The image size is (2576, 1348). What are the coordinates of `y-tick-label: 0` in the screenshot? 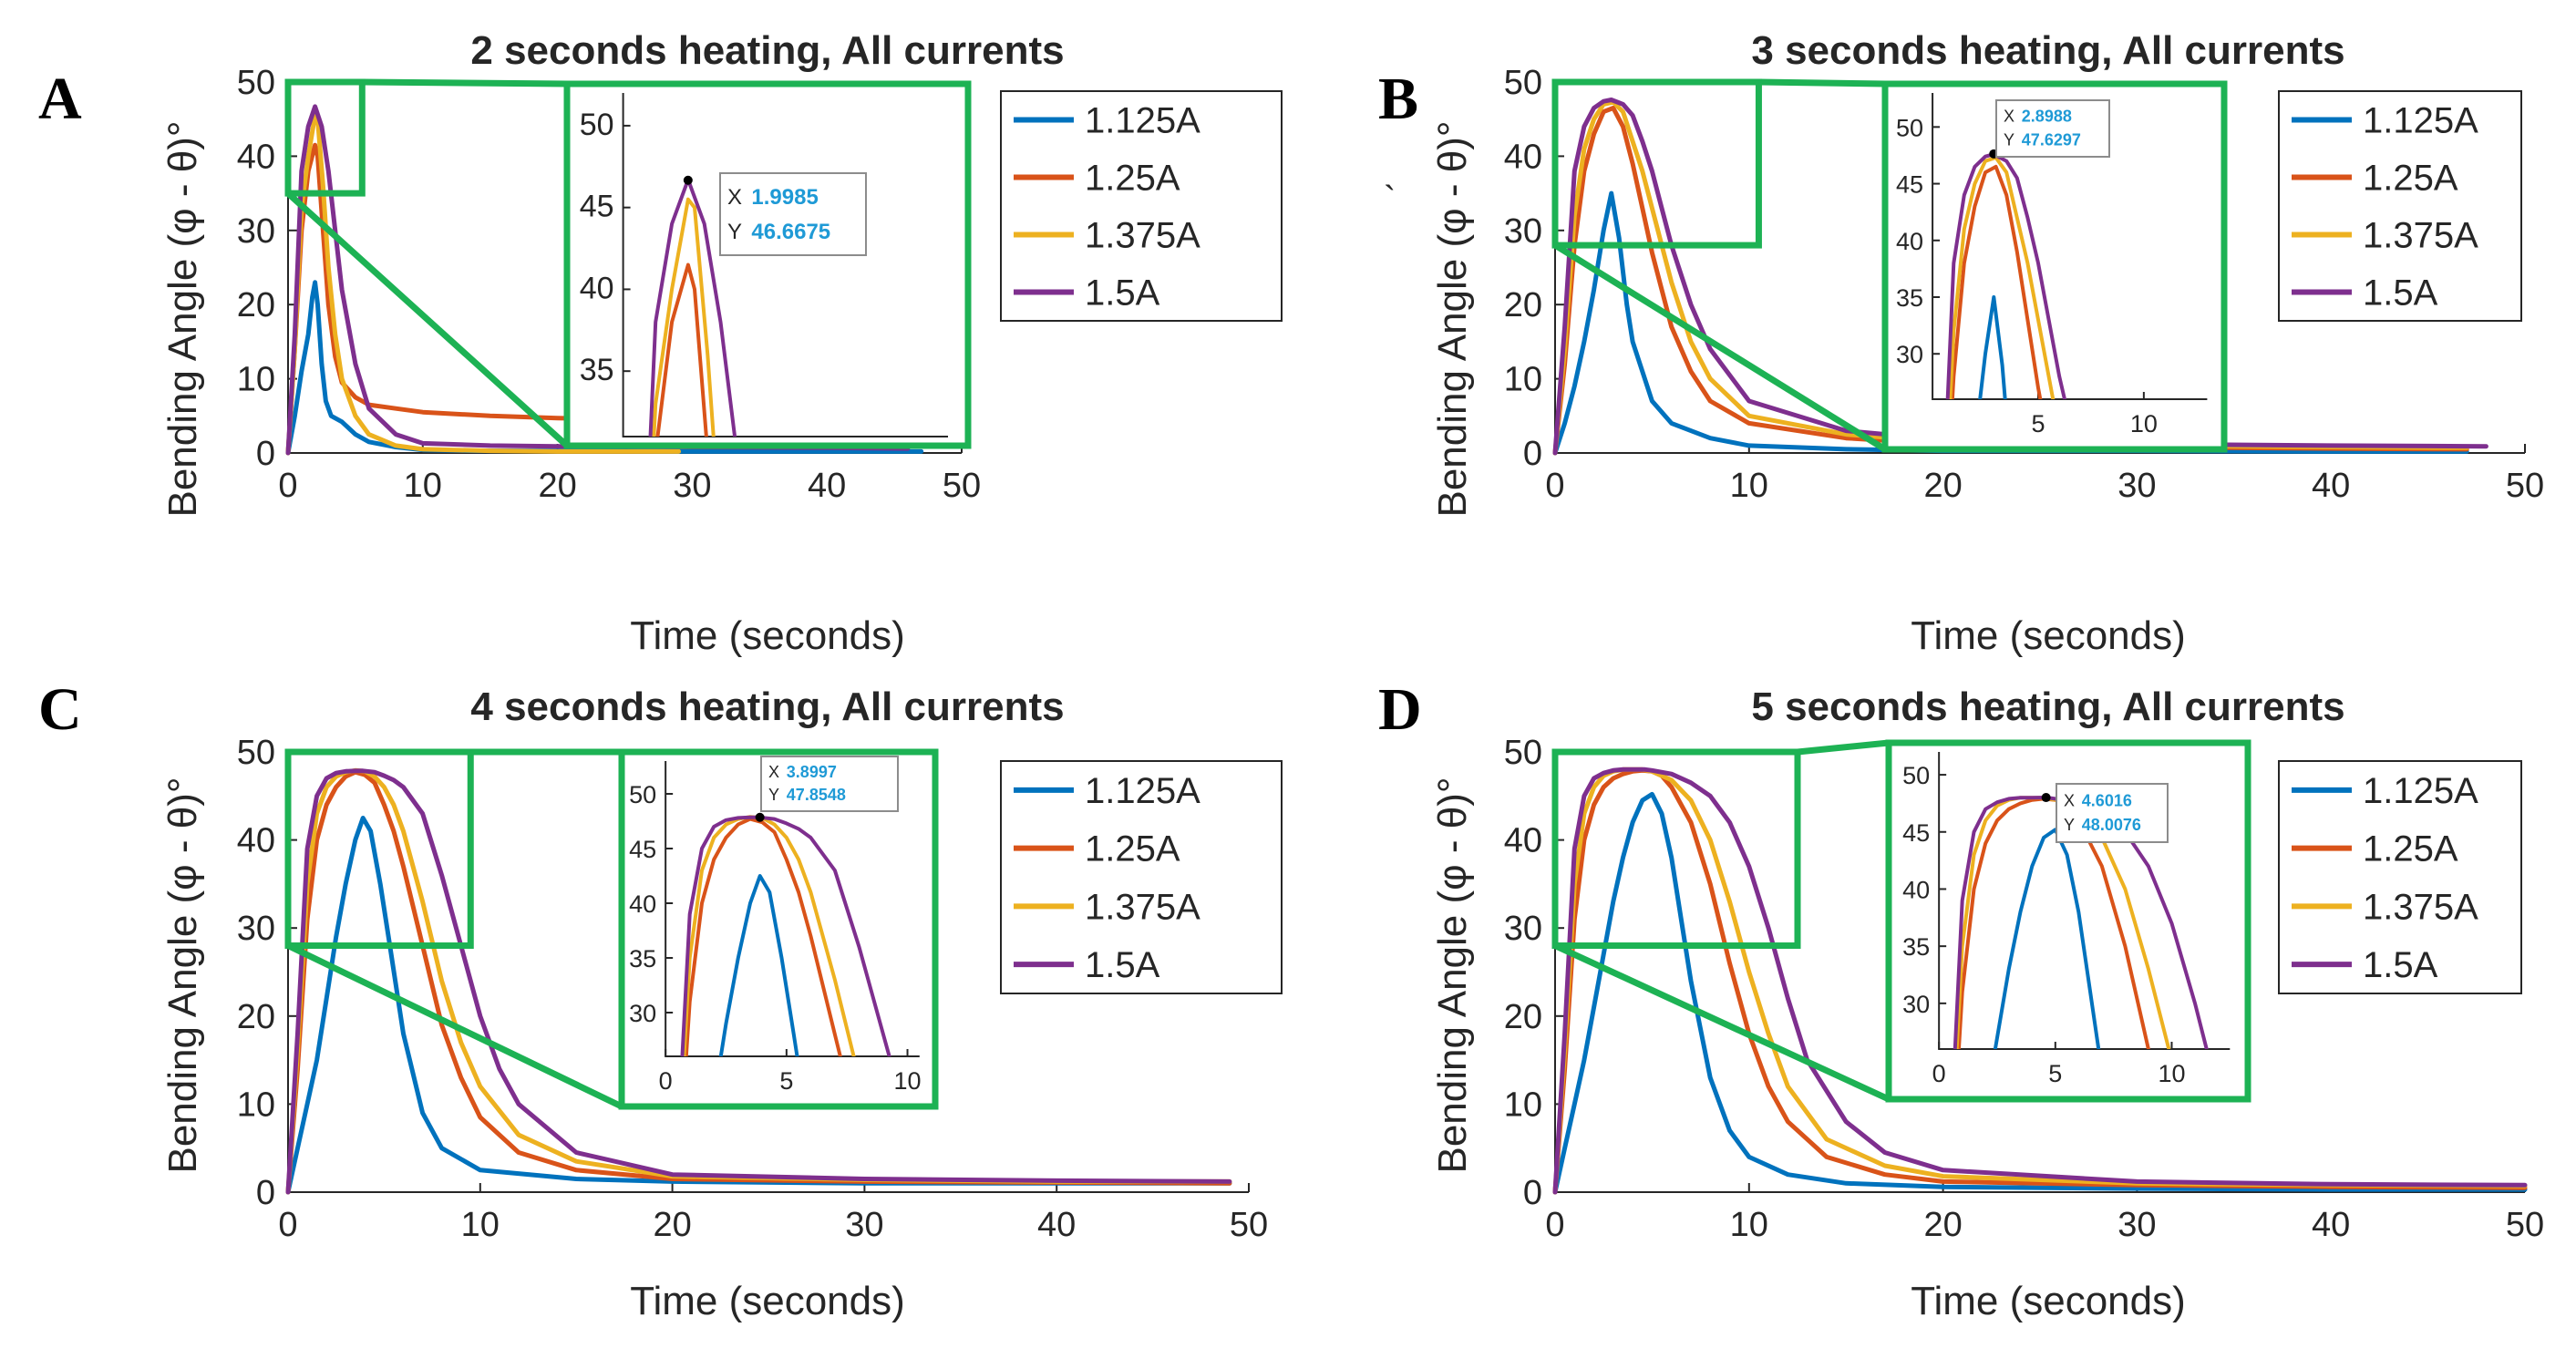 It's located at (1532, 1193).